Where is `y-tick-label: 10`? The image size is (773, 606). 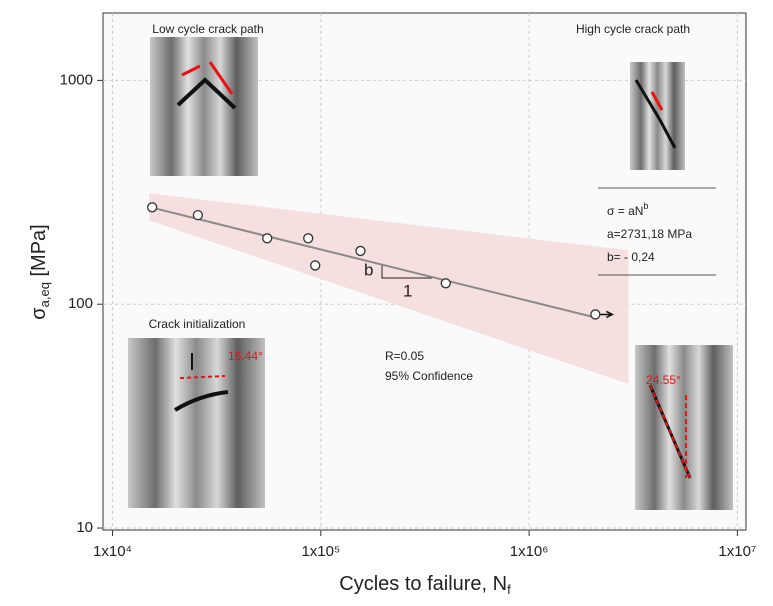 y-tick-label: 10 is located at coordinates (84, 527).